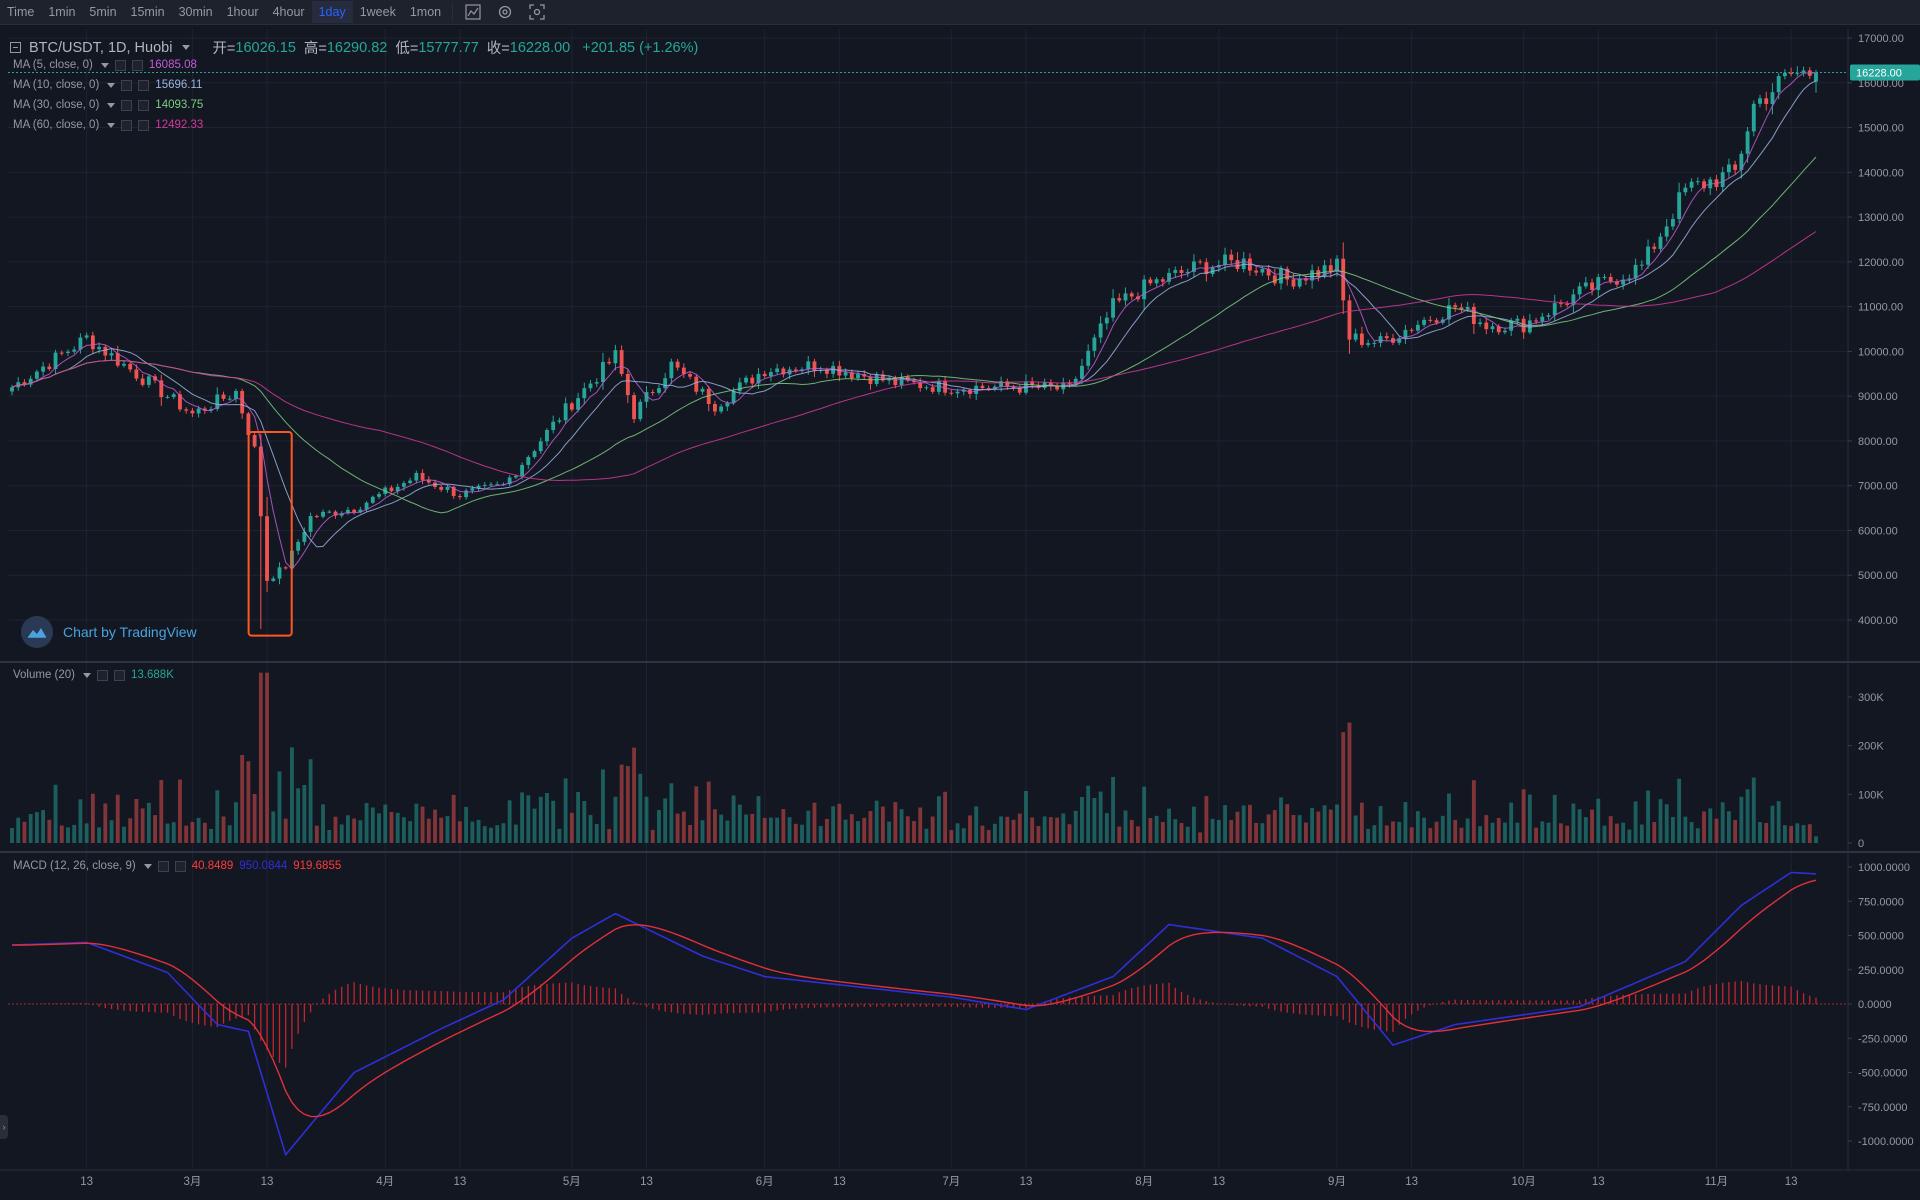 This screenshot has width=1920, height=1200. What do you see at coordinates (101, 47) in the screenshot?
I see `symbol-title: BTC/USDT, 1D, Huobi` at bounding box center [101, 47].